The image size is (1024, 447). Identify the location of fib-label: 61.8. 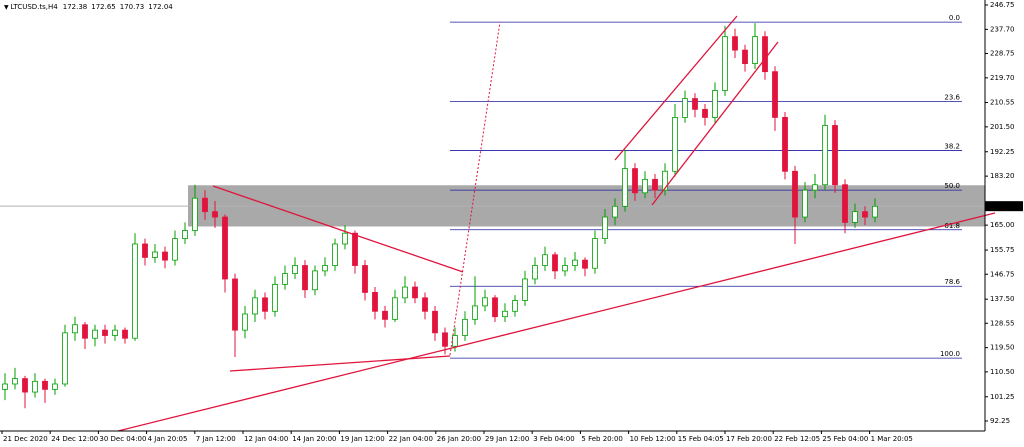
(952, 226).